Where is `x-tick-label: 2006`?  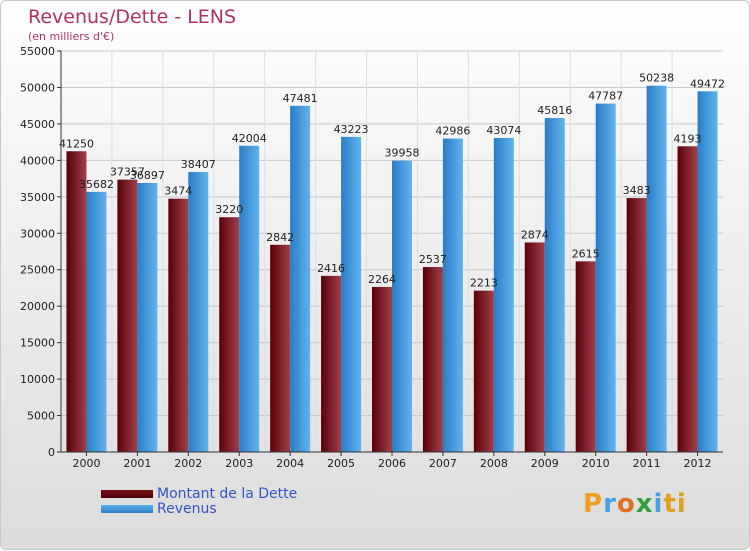
x-tick-label: 2006 is located at coordinates (392, 463).